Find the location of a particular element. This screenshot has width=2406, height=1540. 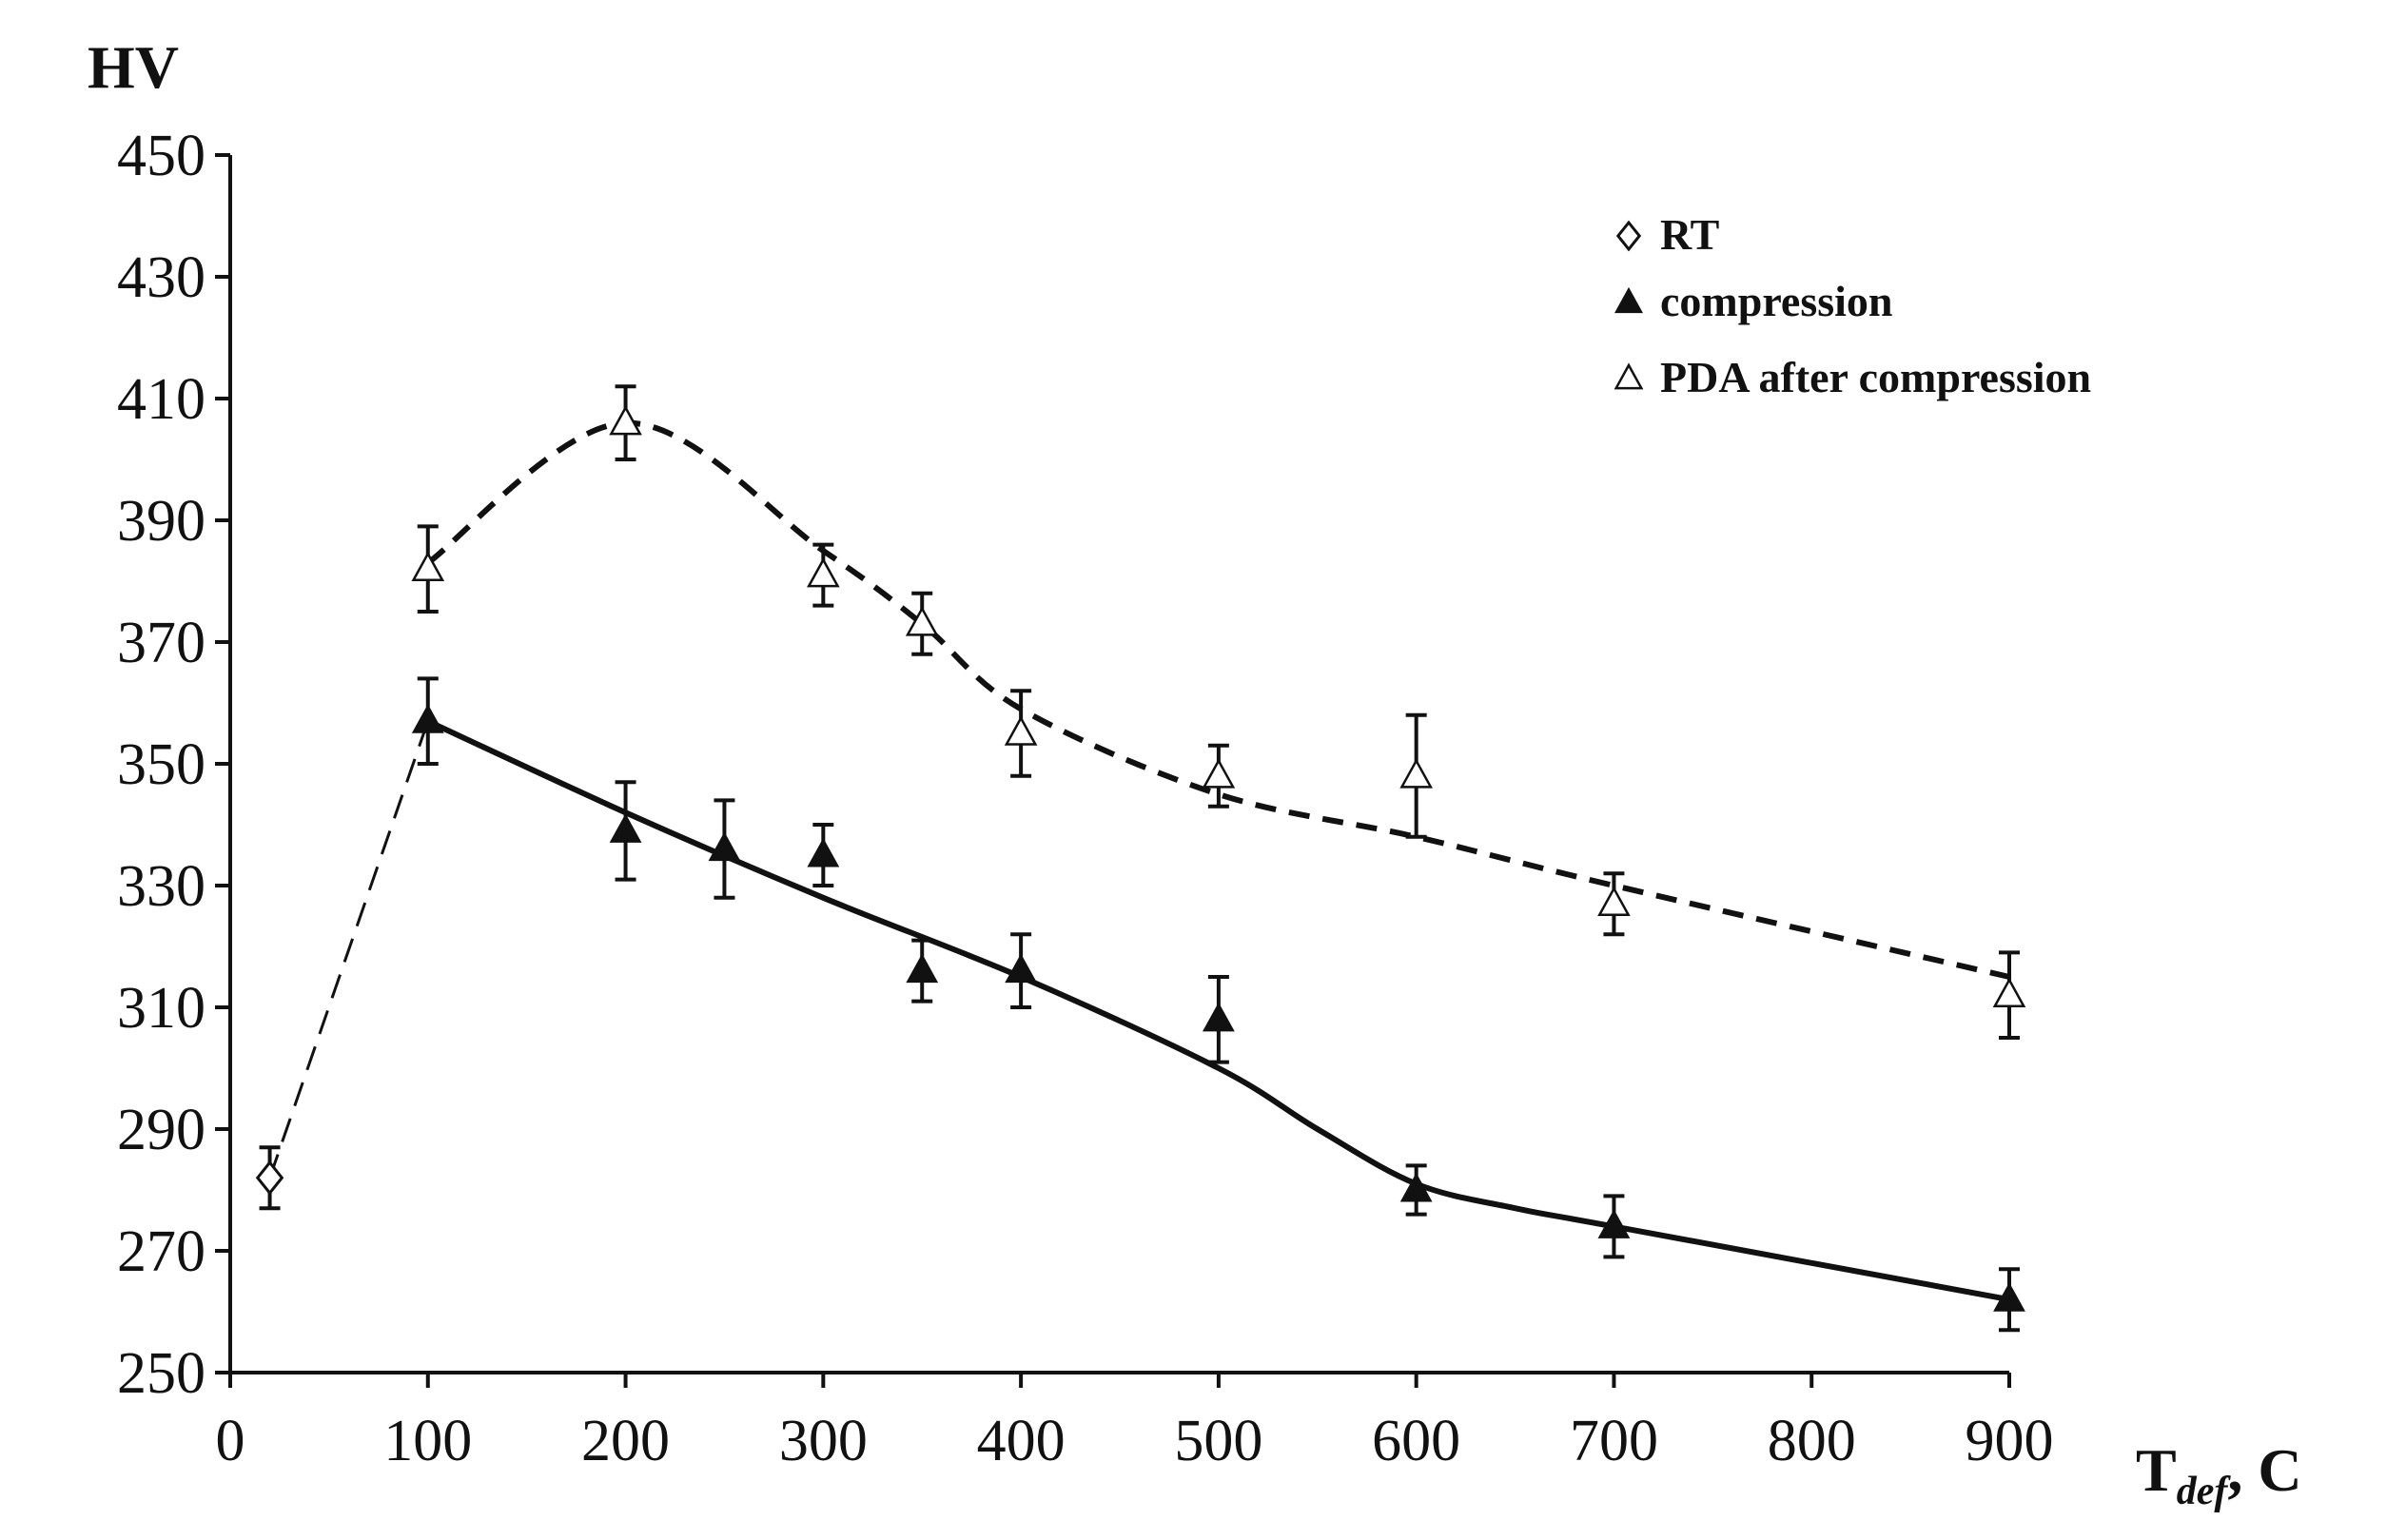

y-tick-label: 370 is located at coordinates (161, 643).